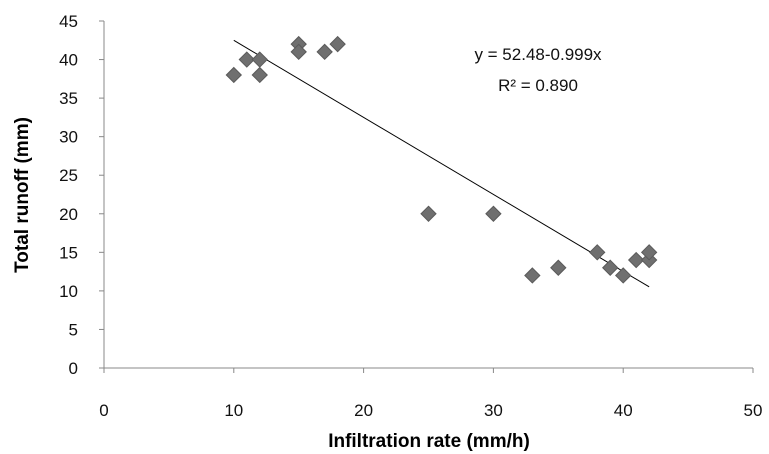  What do you see at coordinates (73, 368) in the screenshot?
I see `y-tick-label: 0` at bounding box center [73, 368].